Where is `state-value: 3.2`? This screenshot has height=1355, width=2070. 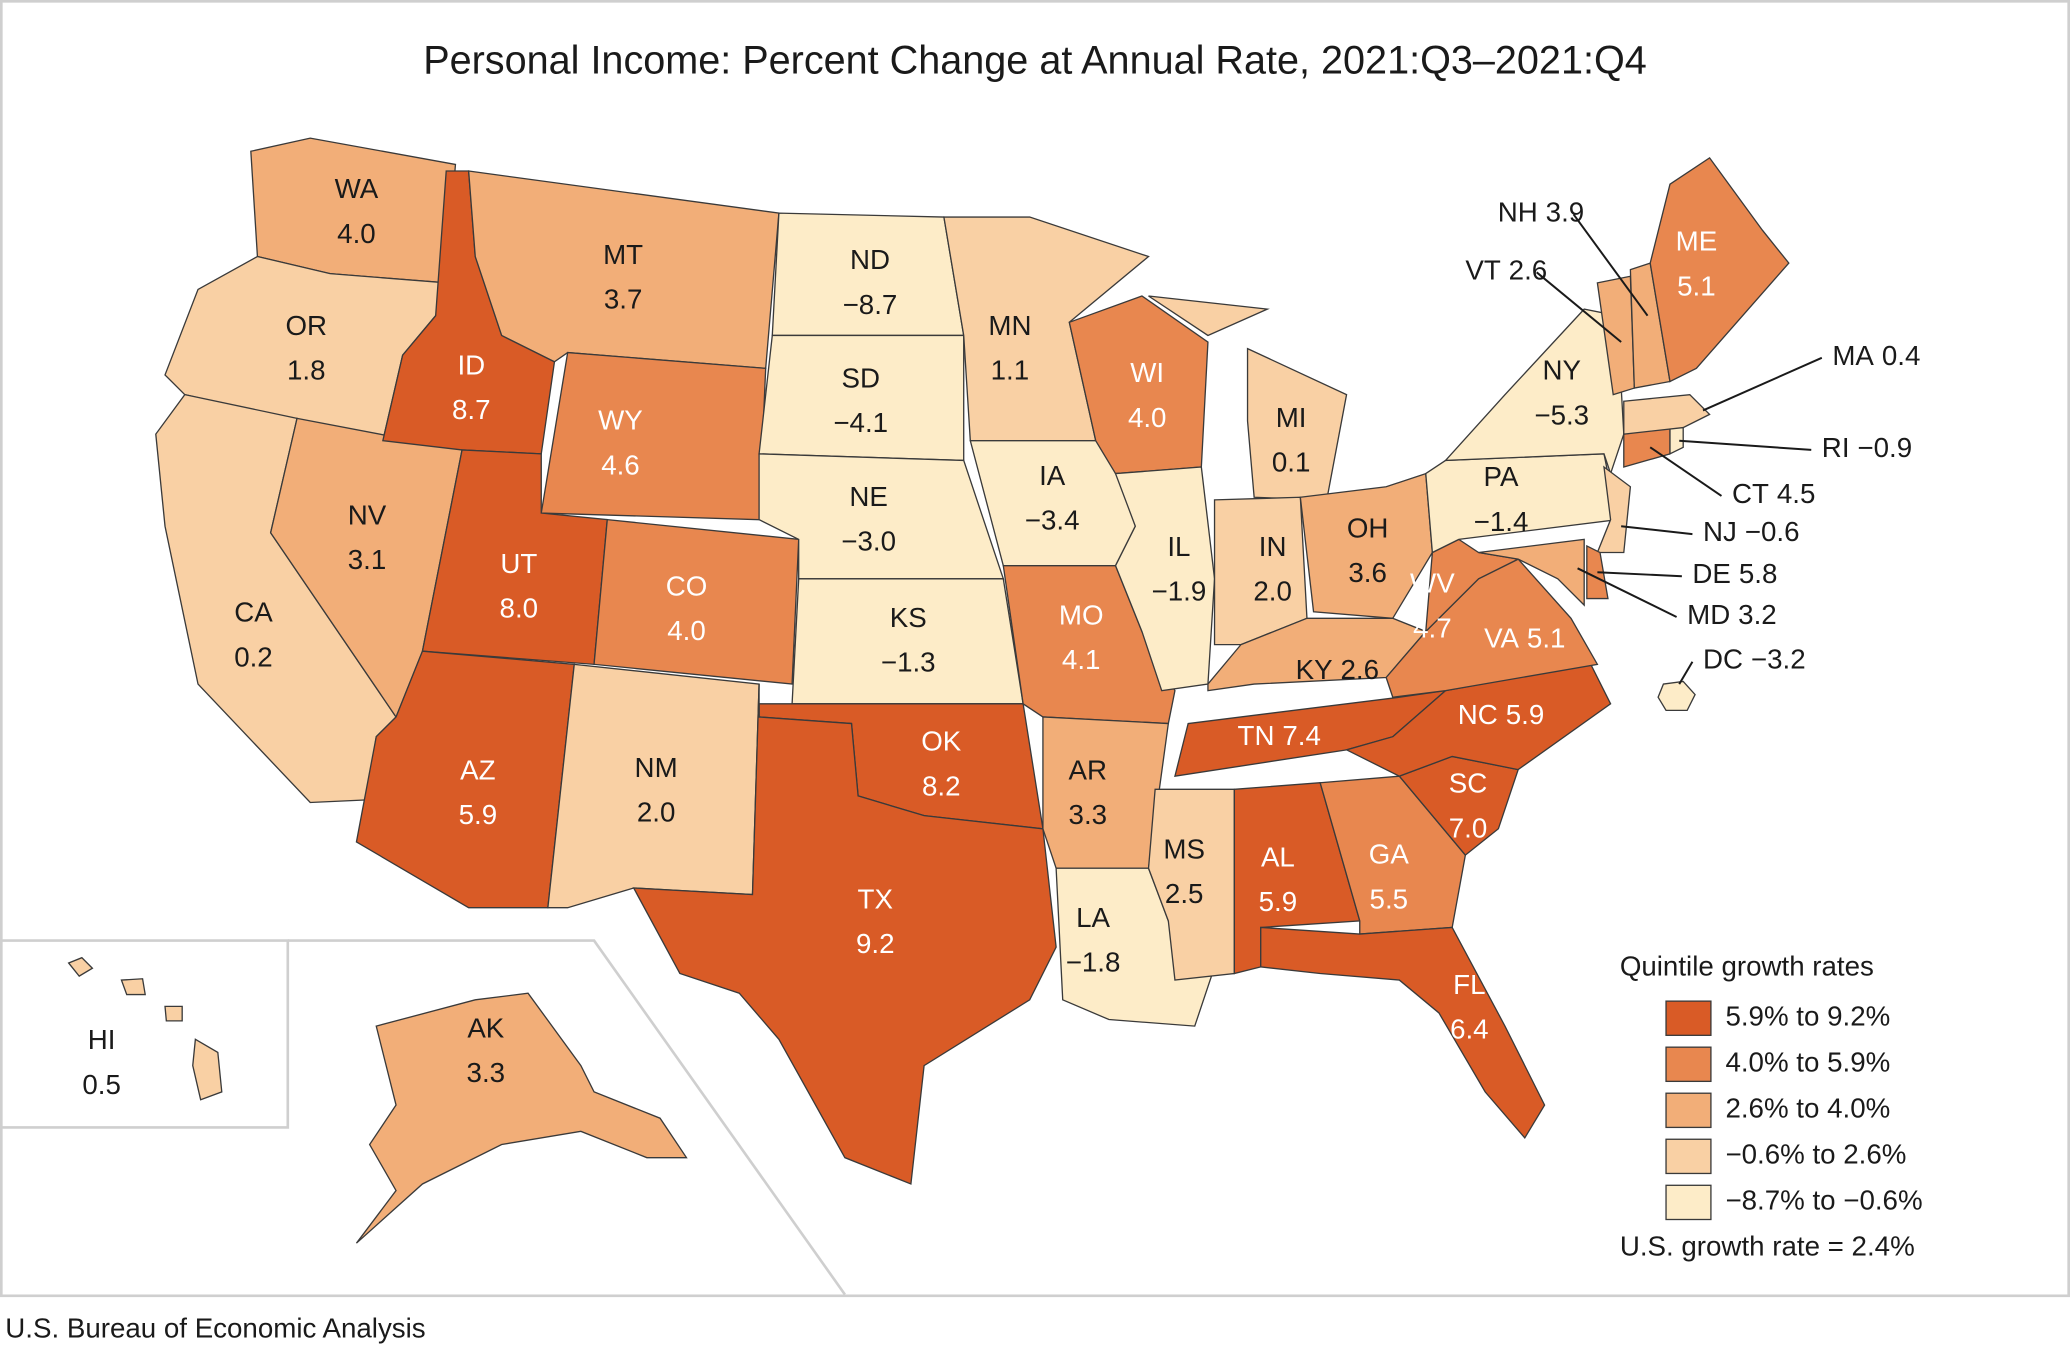 state-value: 3.2 is located at coordinates (1757, 614).